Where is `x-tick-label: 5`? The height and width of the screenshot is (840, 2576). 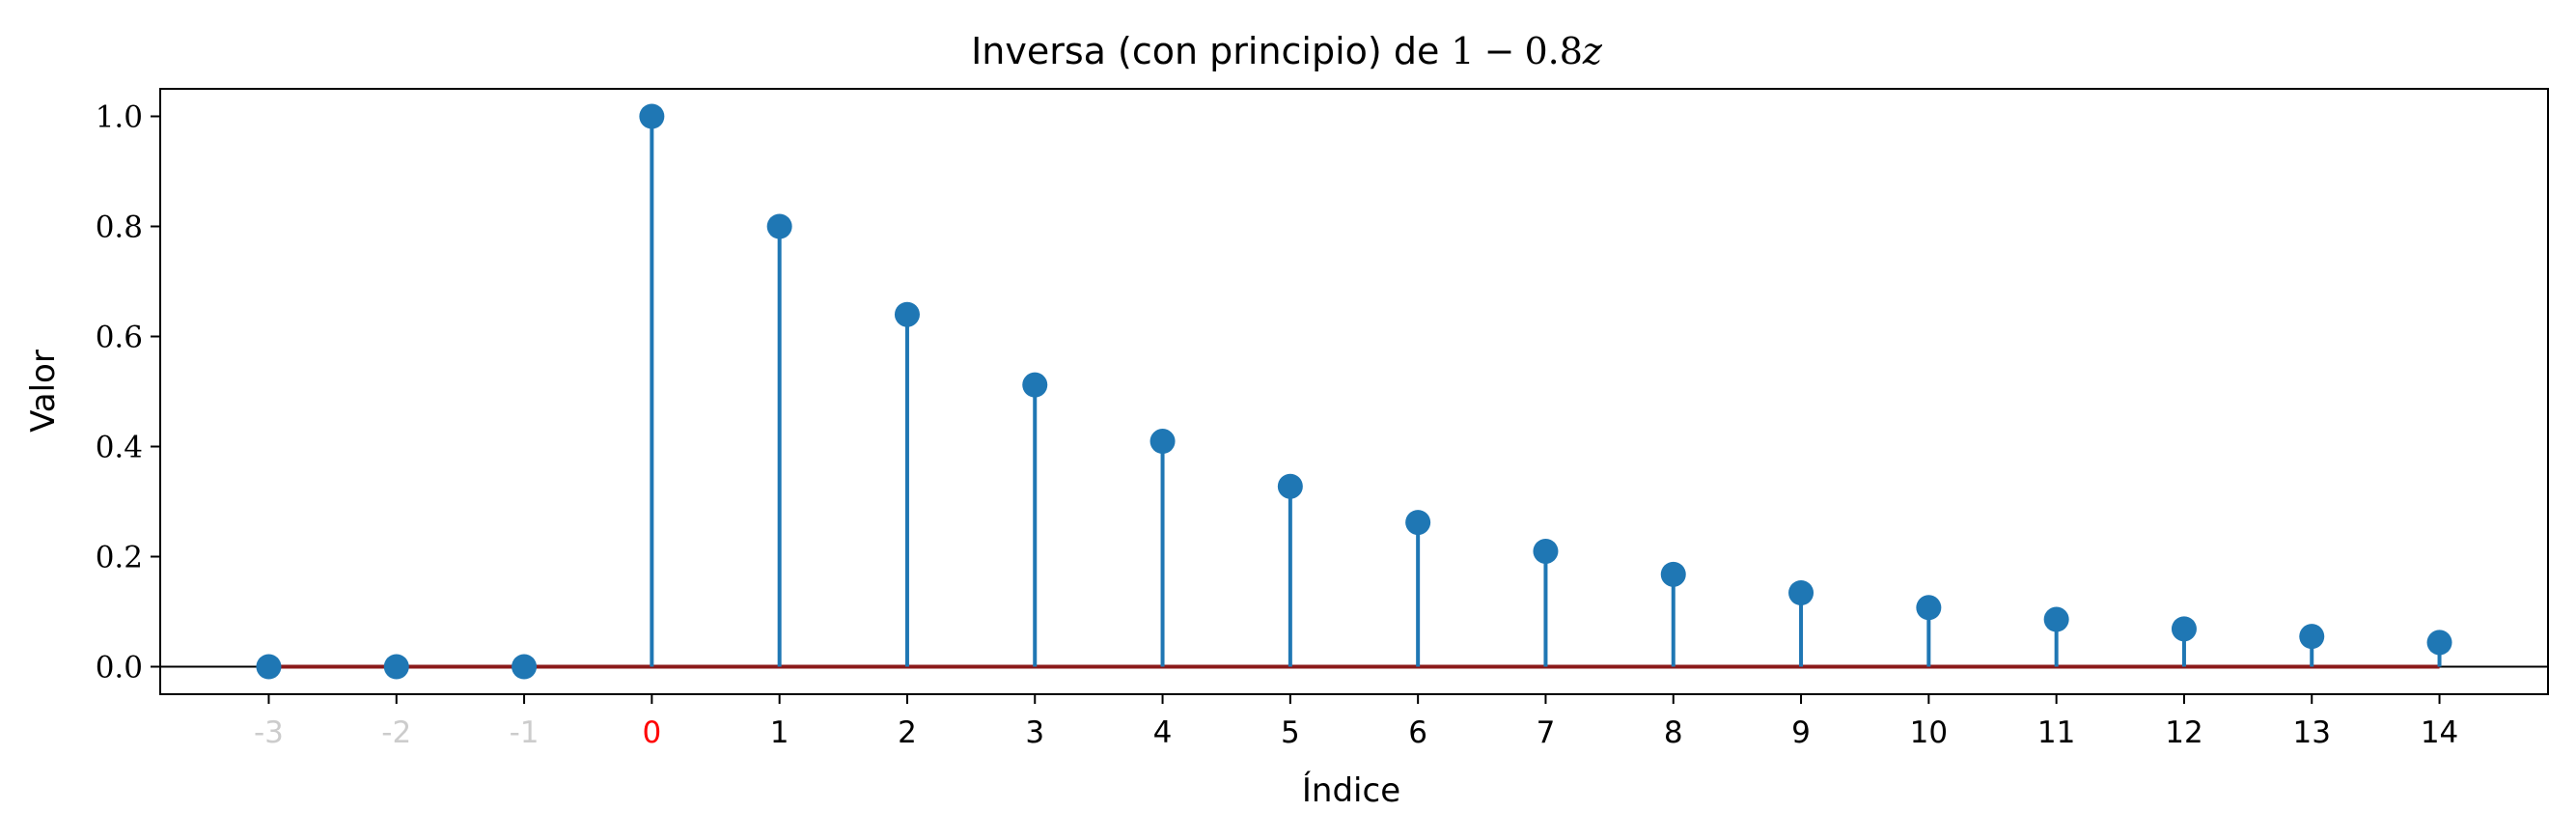 x-tick-label: 5 is located at coordinates (1290, 733).